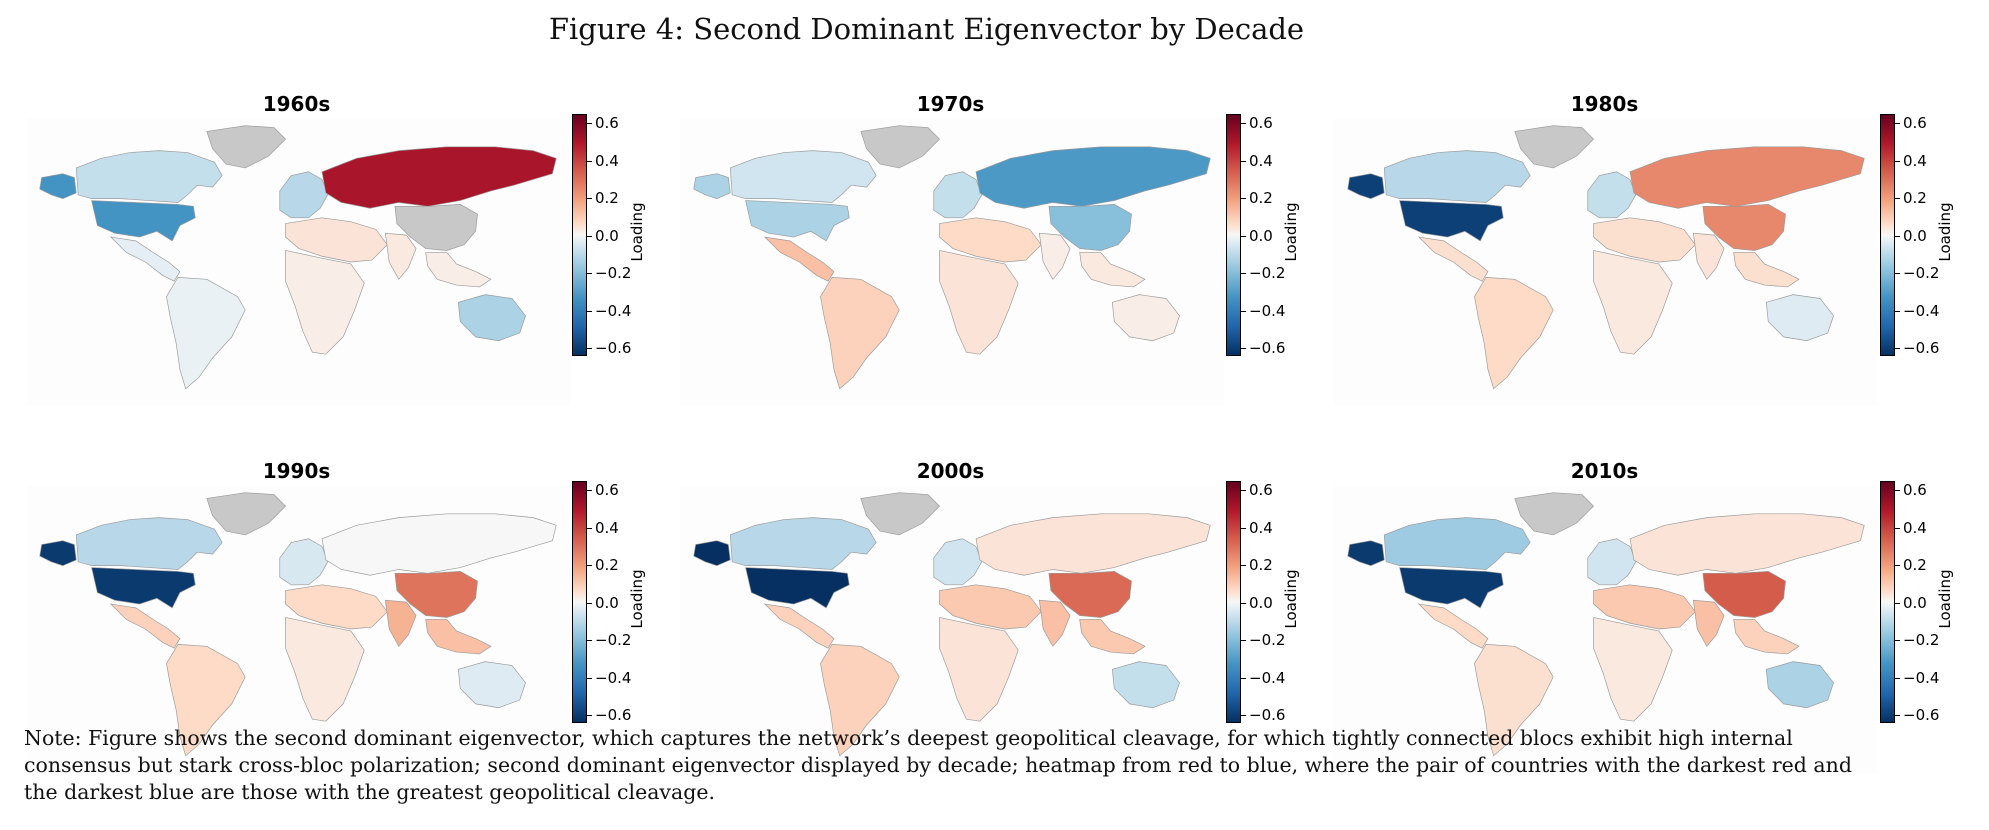 This screenshot has width=1989, height=830. I want to click on map-panel-2000s: 2000s 0.6 0.4 0.2 0.0 −0.2 −0.4 −0.6 Loading, so click(998, 624).